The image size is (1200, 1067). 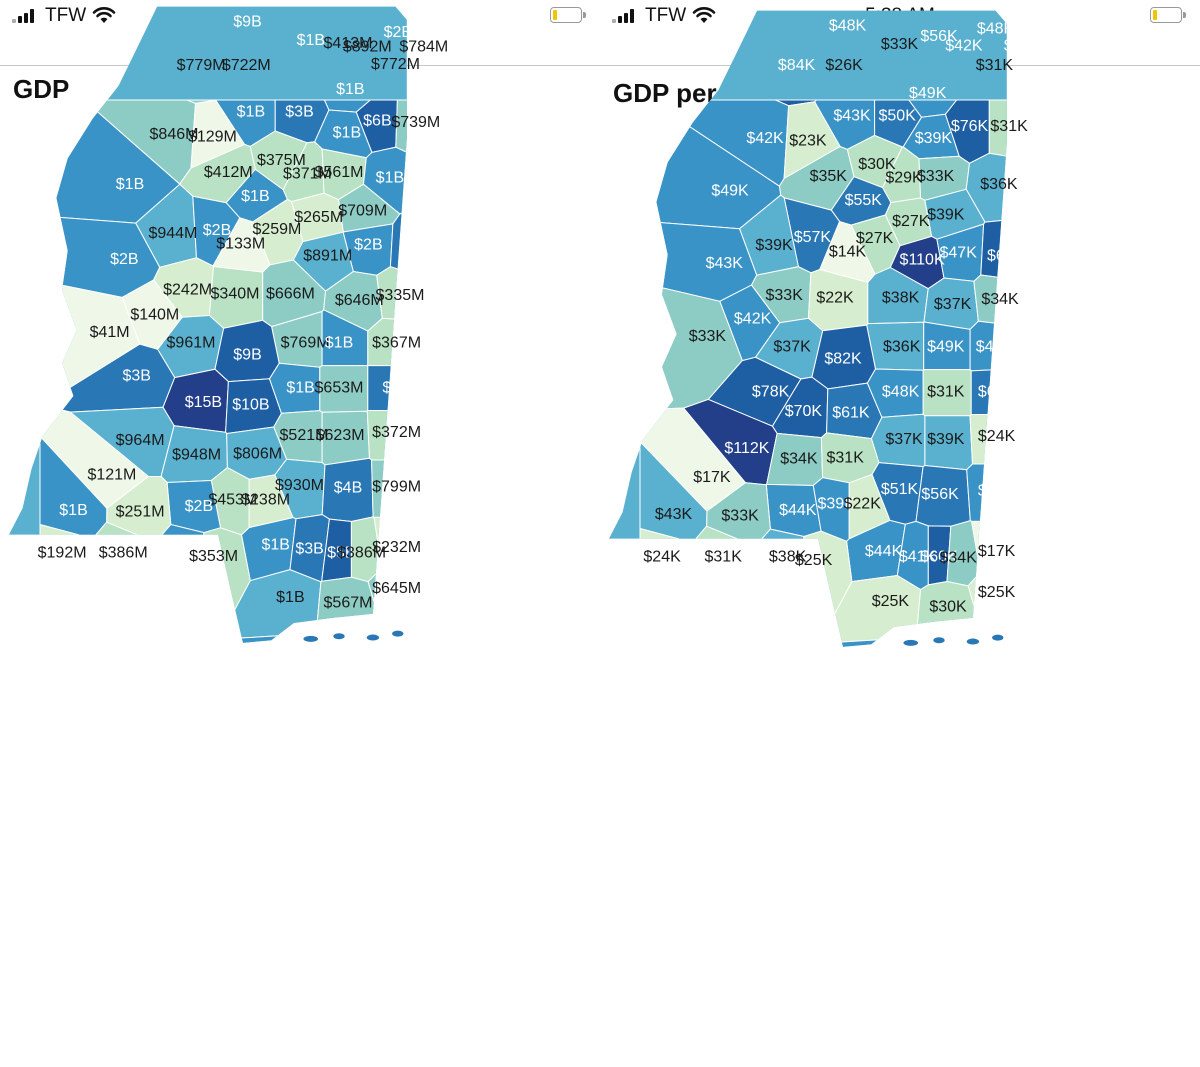 What do you see at coordinates (771, 391) in the screenshot?
I see `county-value-label: $78K` at bounding box center [771, 391].